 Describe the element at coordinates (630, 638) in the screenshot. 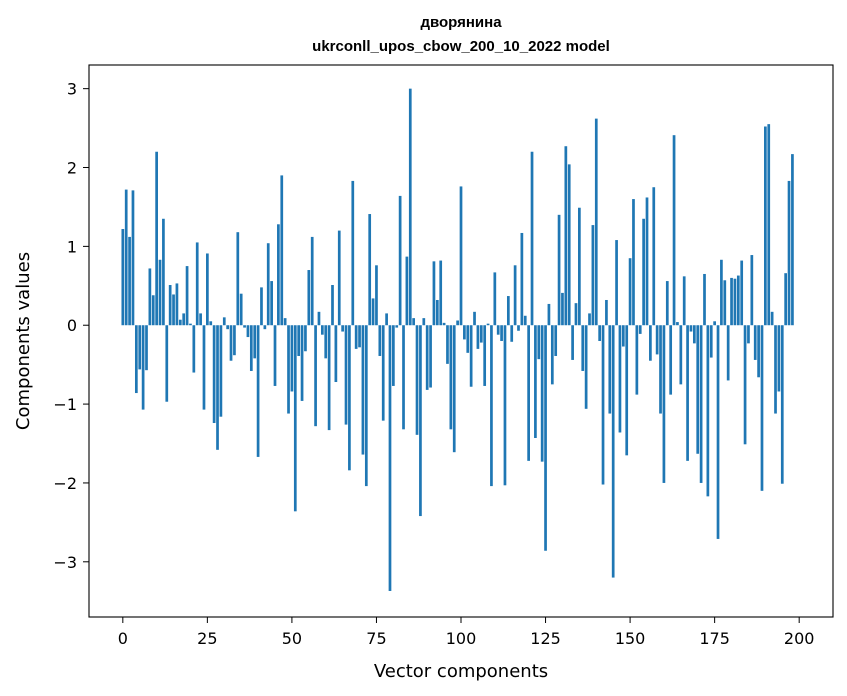

I see `x-tick-label: 150` at that location.